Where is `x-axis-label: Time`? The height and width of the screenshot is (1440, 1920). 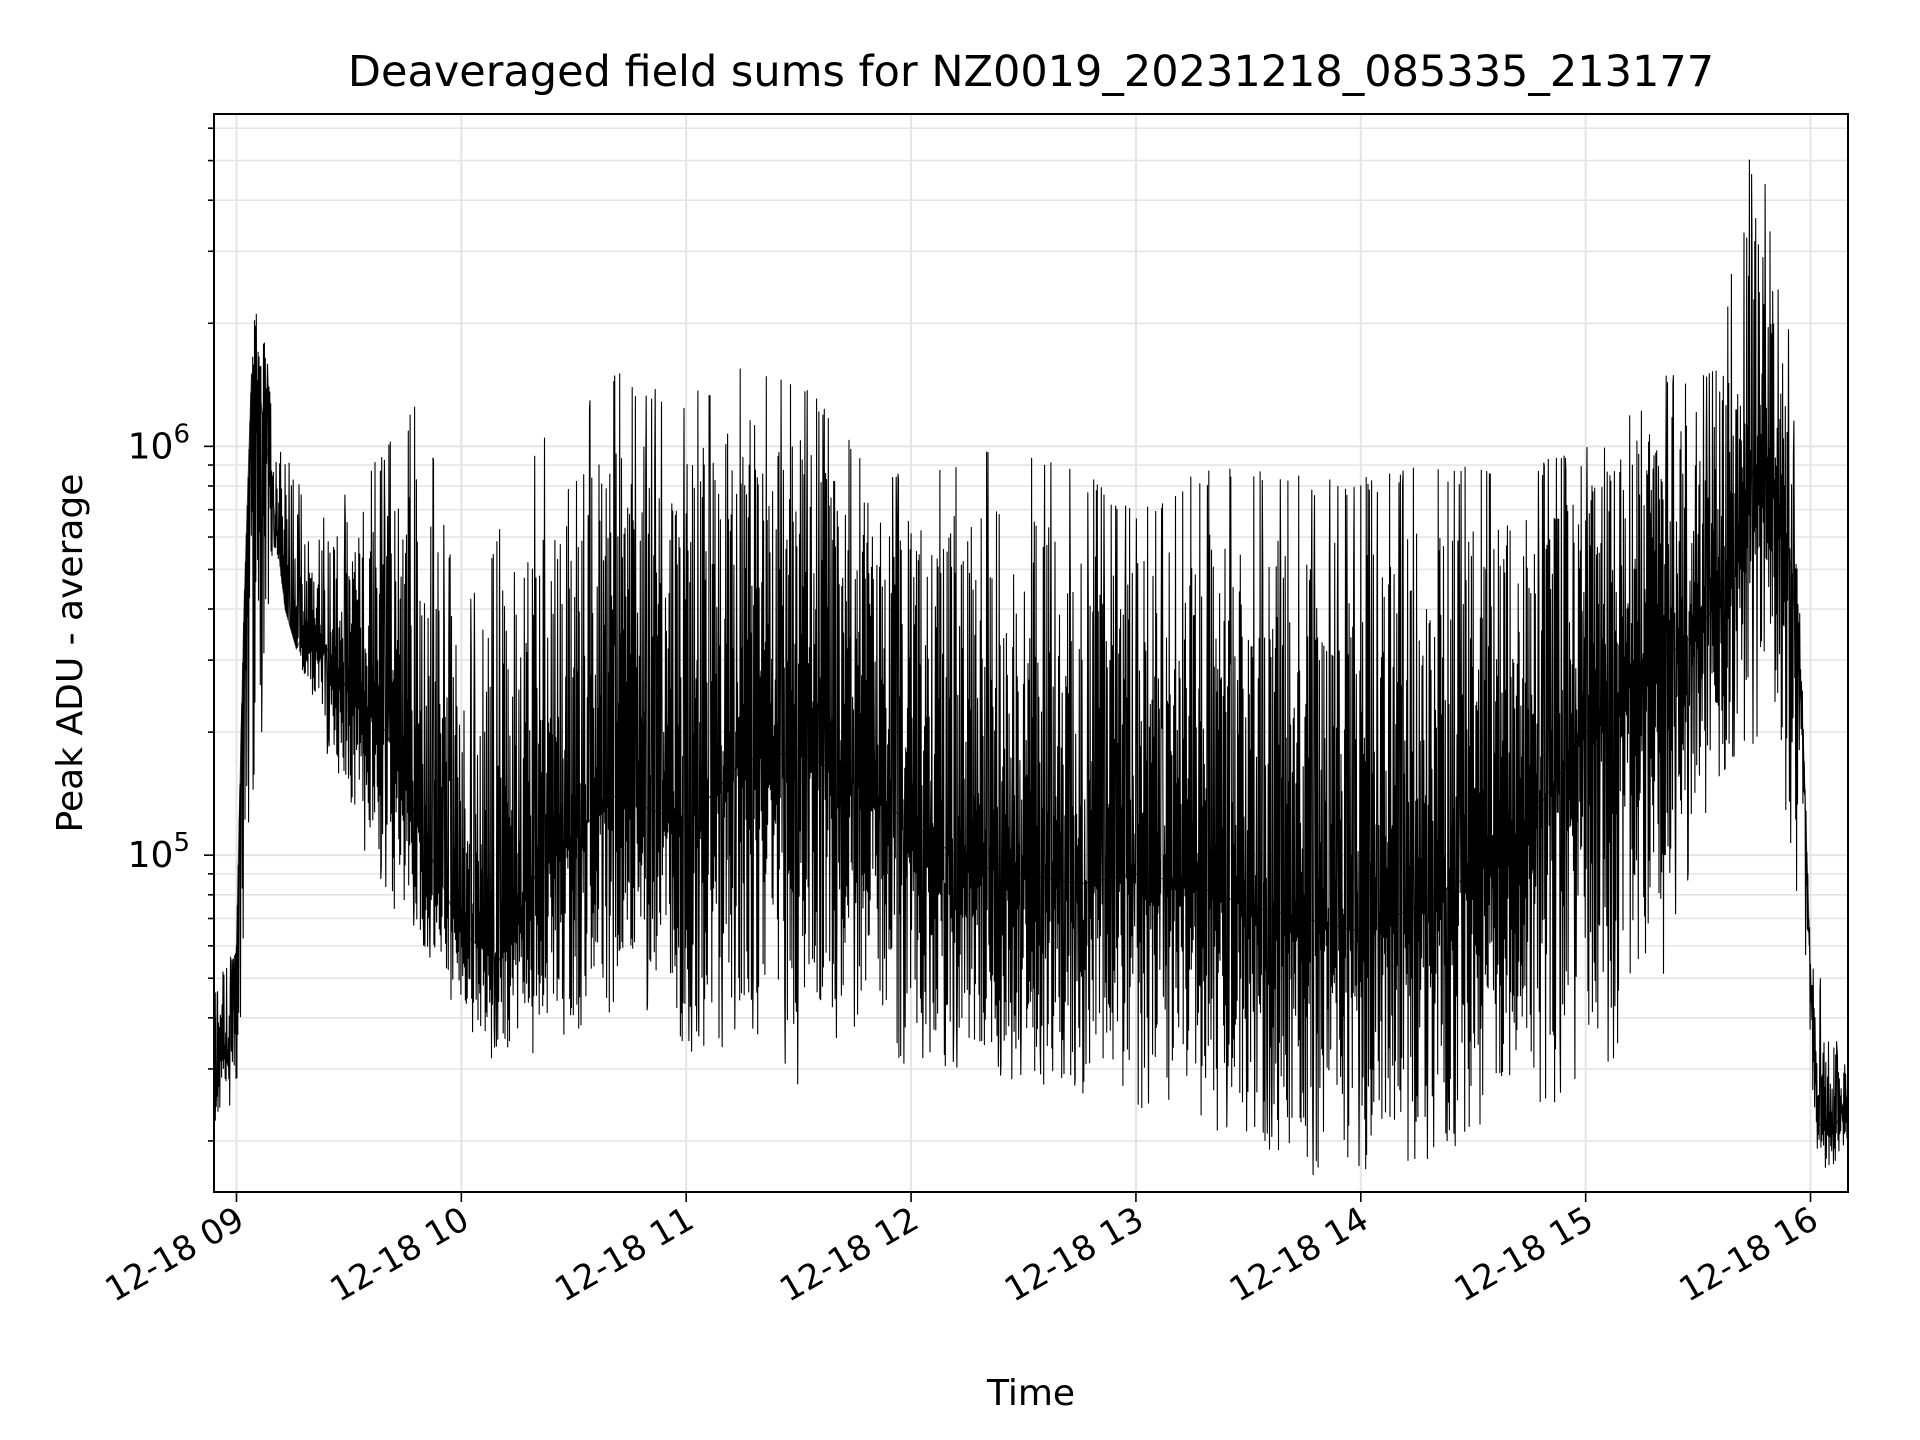 x-axis-label: Time is located at coordinates (1030, 1393).